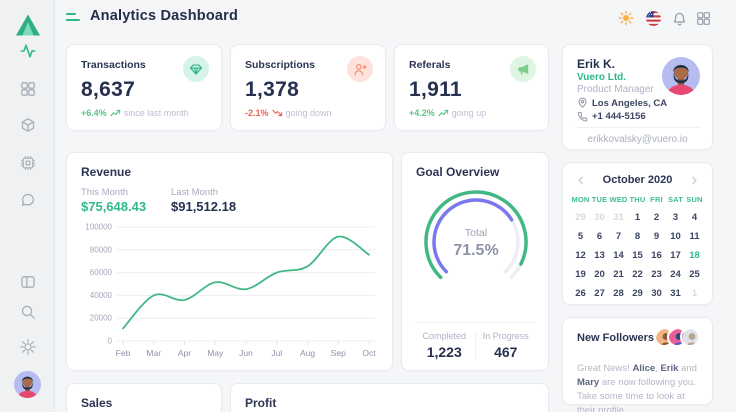 The width and height of the screenshot is (736, 412). I want to click on calendar-day: 3, so click(675, 217).